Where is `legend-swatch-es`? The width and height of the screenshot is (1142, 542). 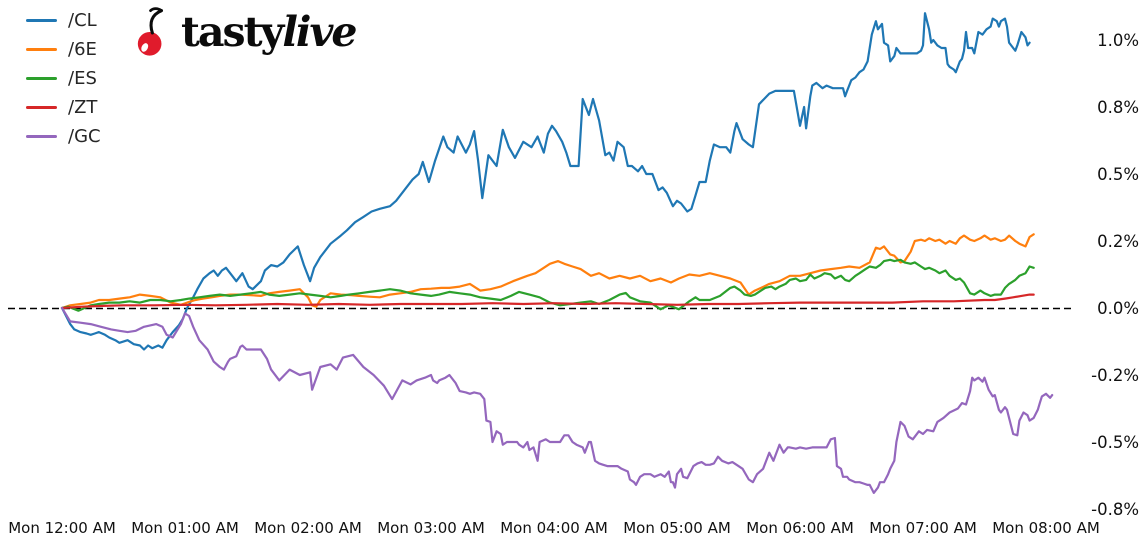
legend-swatch-es is located at coordinates (41, 78).